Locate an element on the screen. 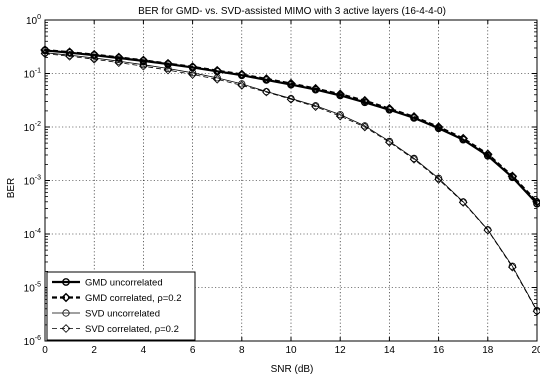  y-tick-label: 10⁻¹ is located at coordinates (32, 74).